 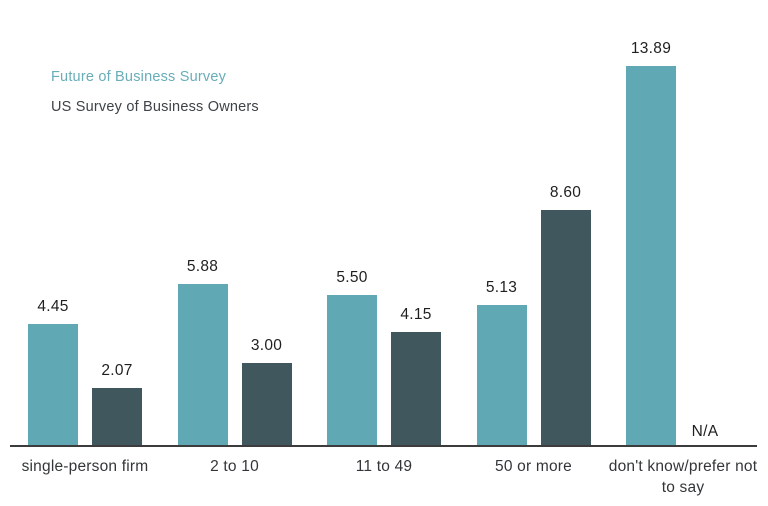 I want to click on bar-series2-group2, so click(x=266, y=404).